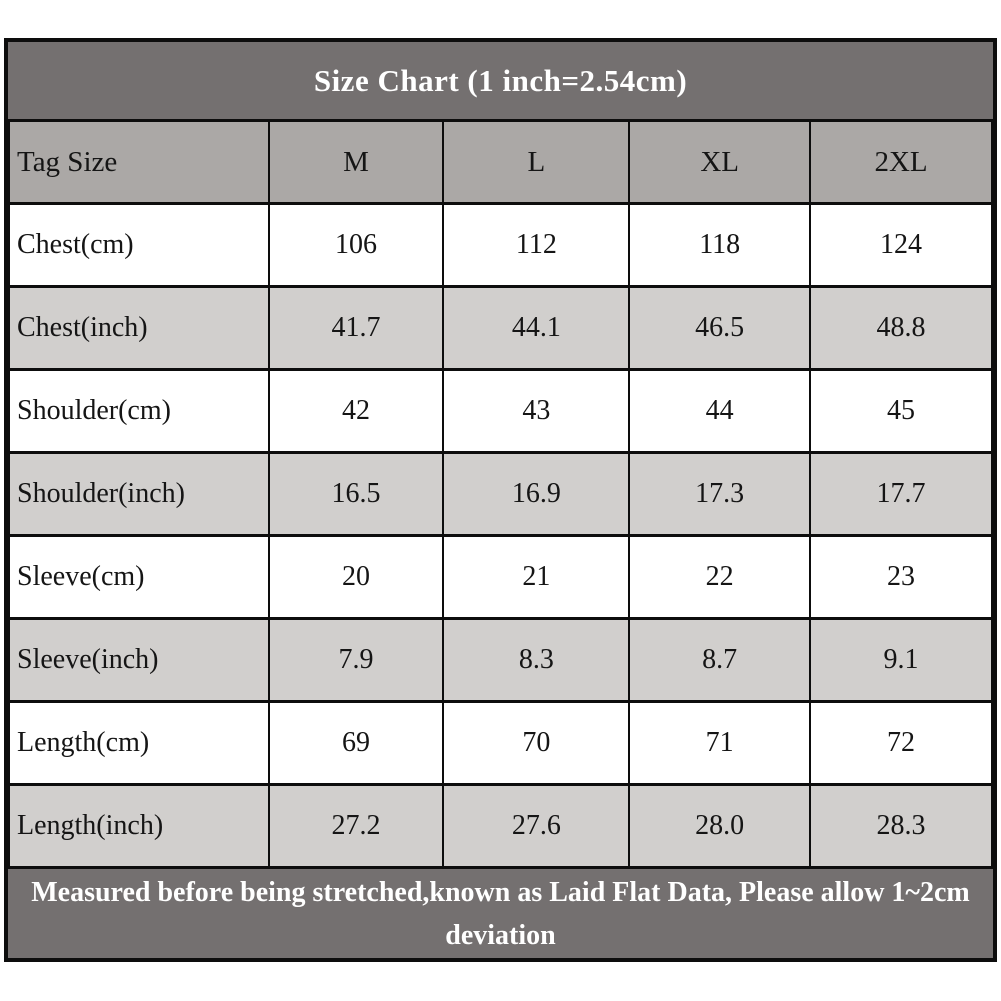 Image resolution: width=1001 pixels, height=1001 pixels. Describe the element at coordinates (356, 162) in the screenshot. I see `column-header-m: M` at that location.